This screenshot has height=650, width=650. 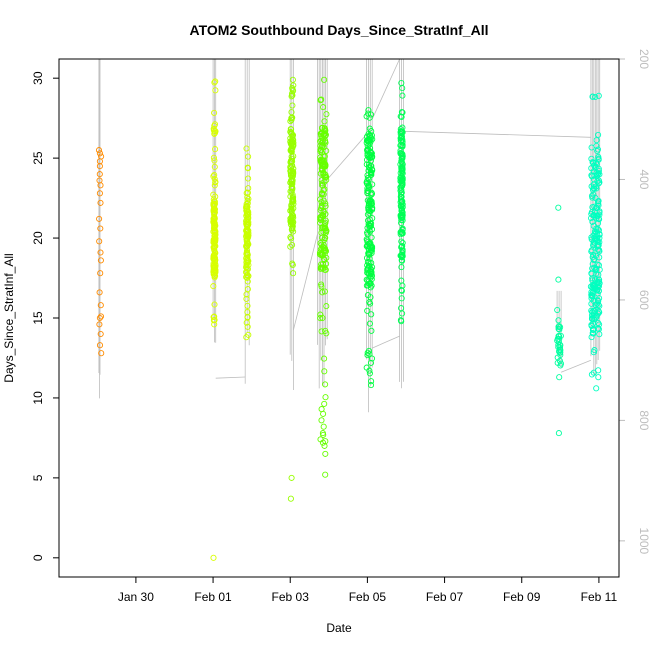 I want to click on y-tick-label: 5, so click(x=38, y=477).